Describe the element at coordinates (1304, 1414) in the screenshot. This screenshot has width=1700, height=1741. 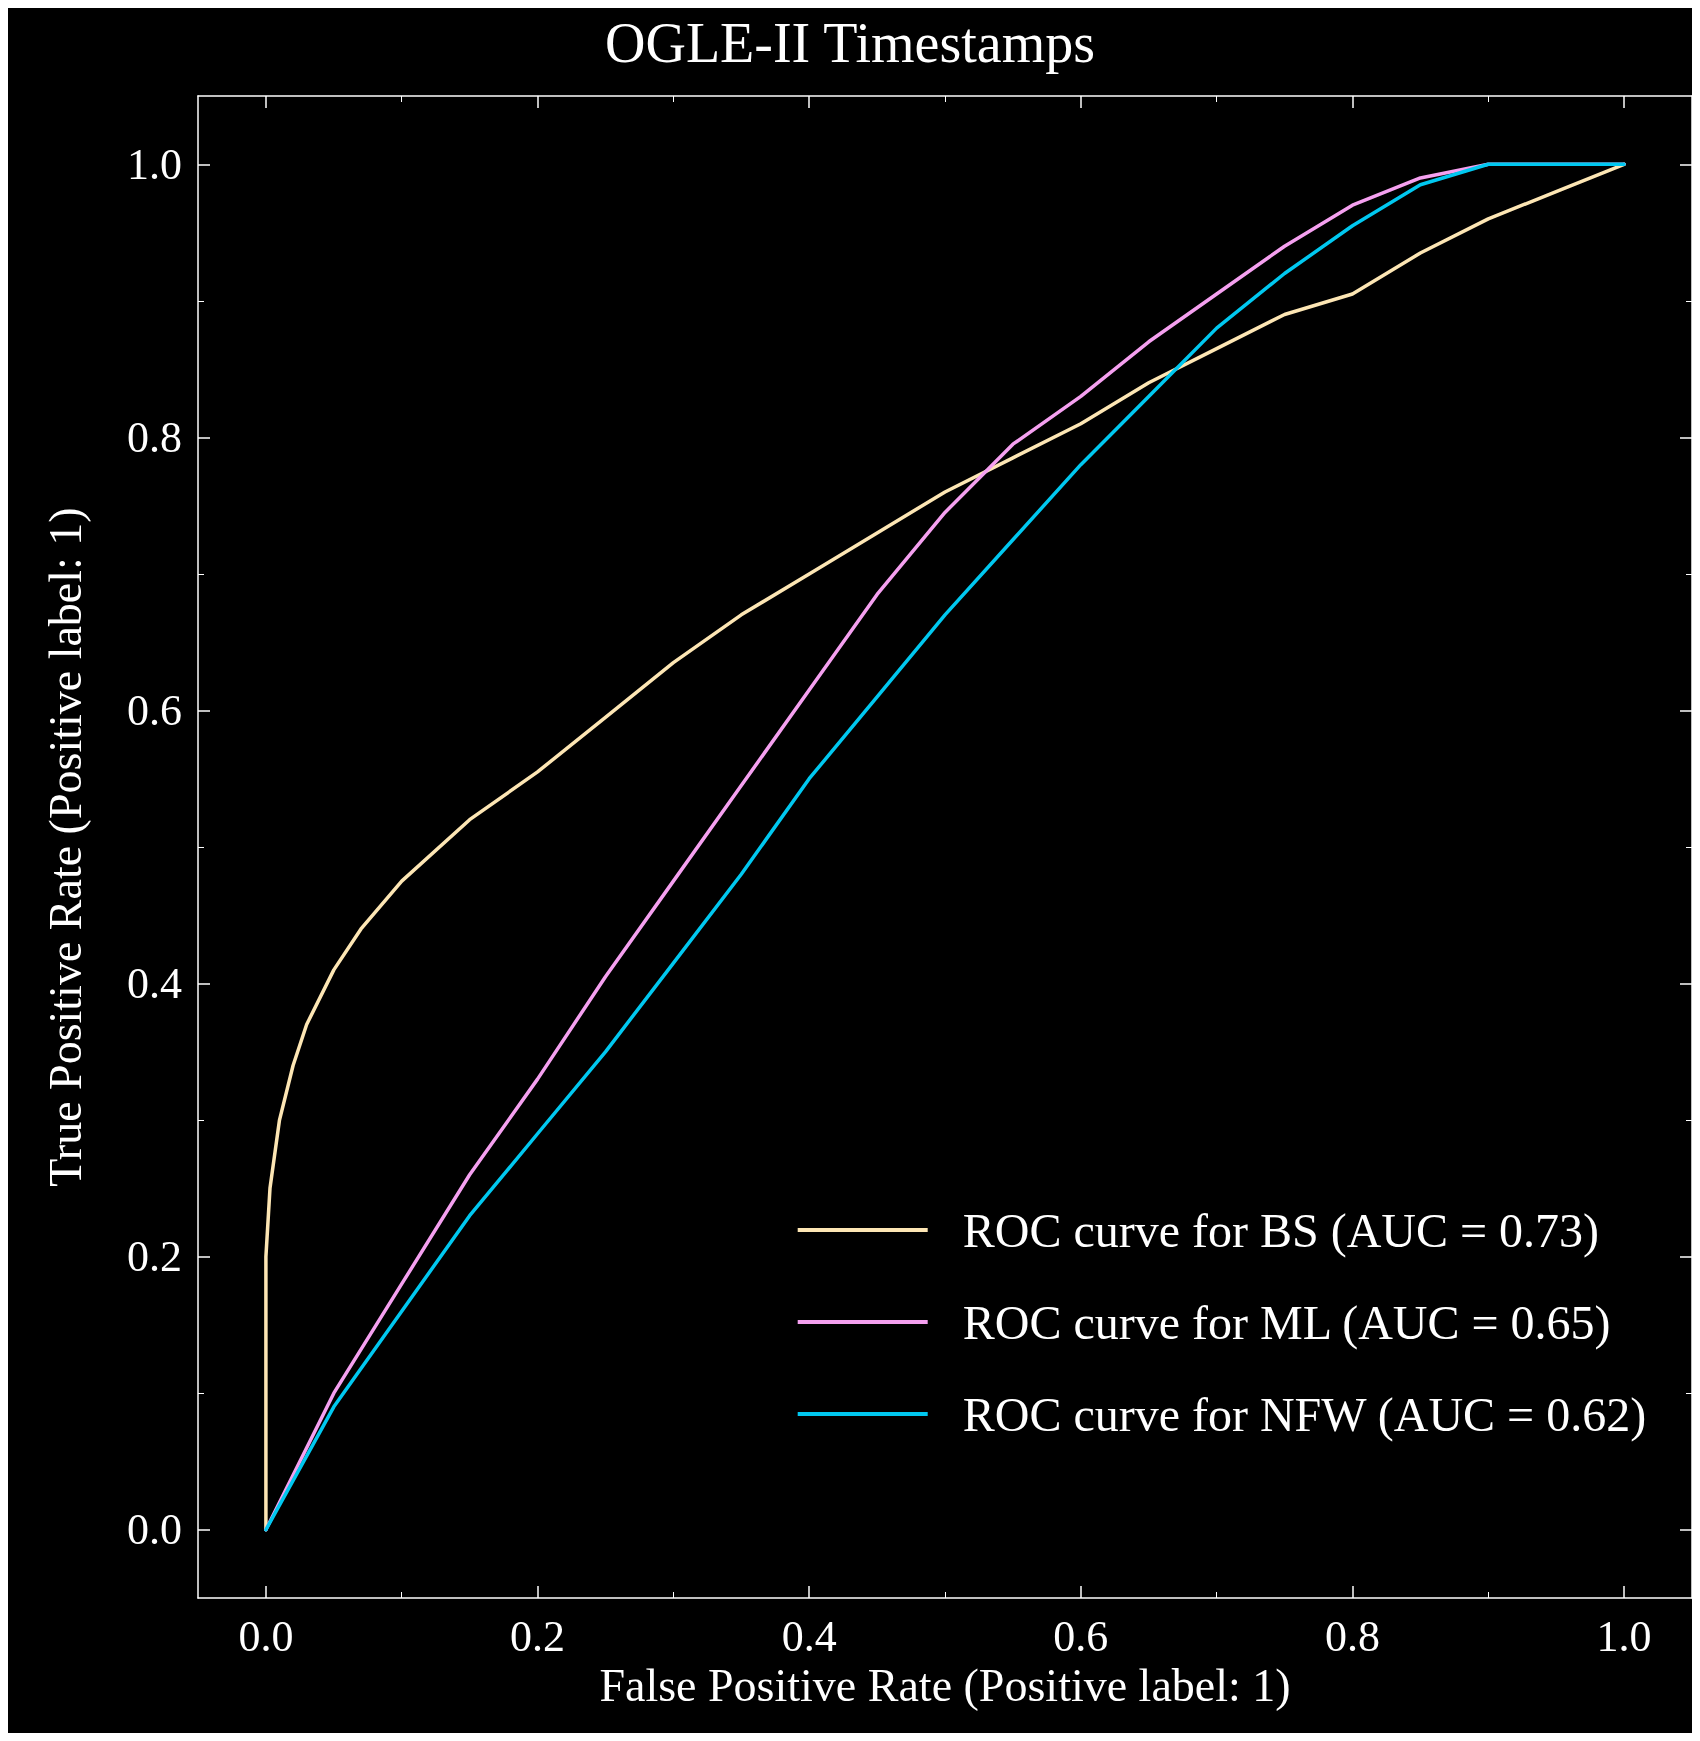
I see `legend-label: ROC curve for NFW (AUC = 0.62)` at that location.